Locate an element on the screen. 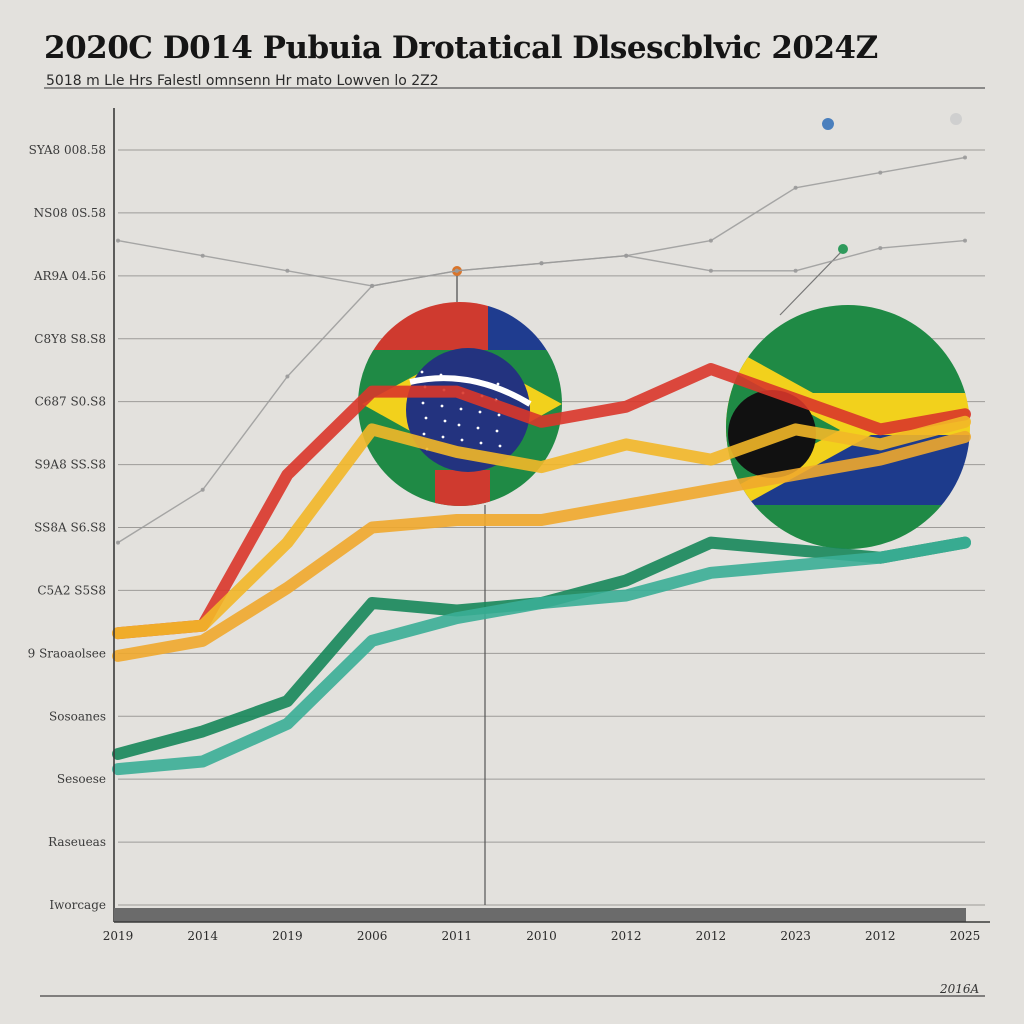 The width and height of the screenshot is (1024, 1024). y-tick-label: AR9A 04.56 is located at coordinates (69, 276).